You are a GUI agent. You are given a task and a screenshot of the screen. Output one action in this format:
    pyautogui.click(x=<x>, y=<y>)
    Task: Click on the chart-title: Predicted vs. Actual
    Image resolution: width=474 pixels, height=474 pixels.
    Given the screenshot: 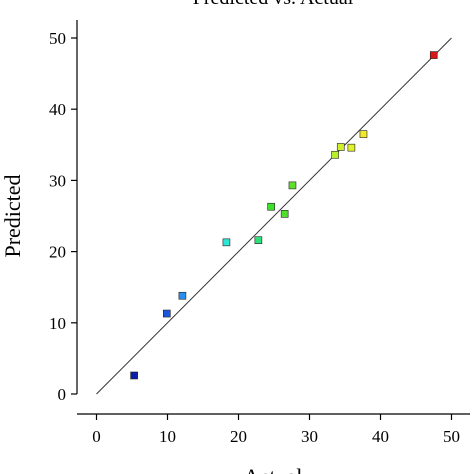 What is the action you would take?
    pyautogui.click(x=273, y=4)
    